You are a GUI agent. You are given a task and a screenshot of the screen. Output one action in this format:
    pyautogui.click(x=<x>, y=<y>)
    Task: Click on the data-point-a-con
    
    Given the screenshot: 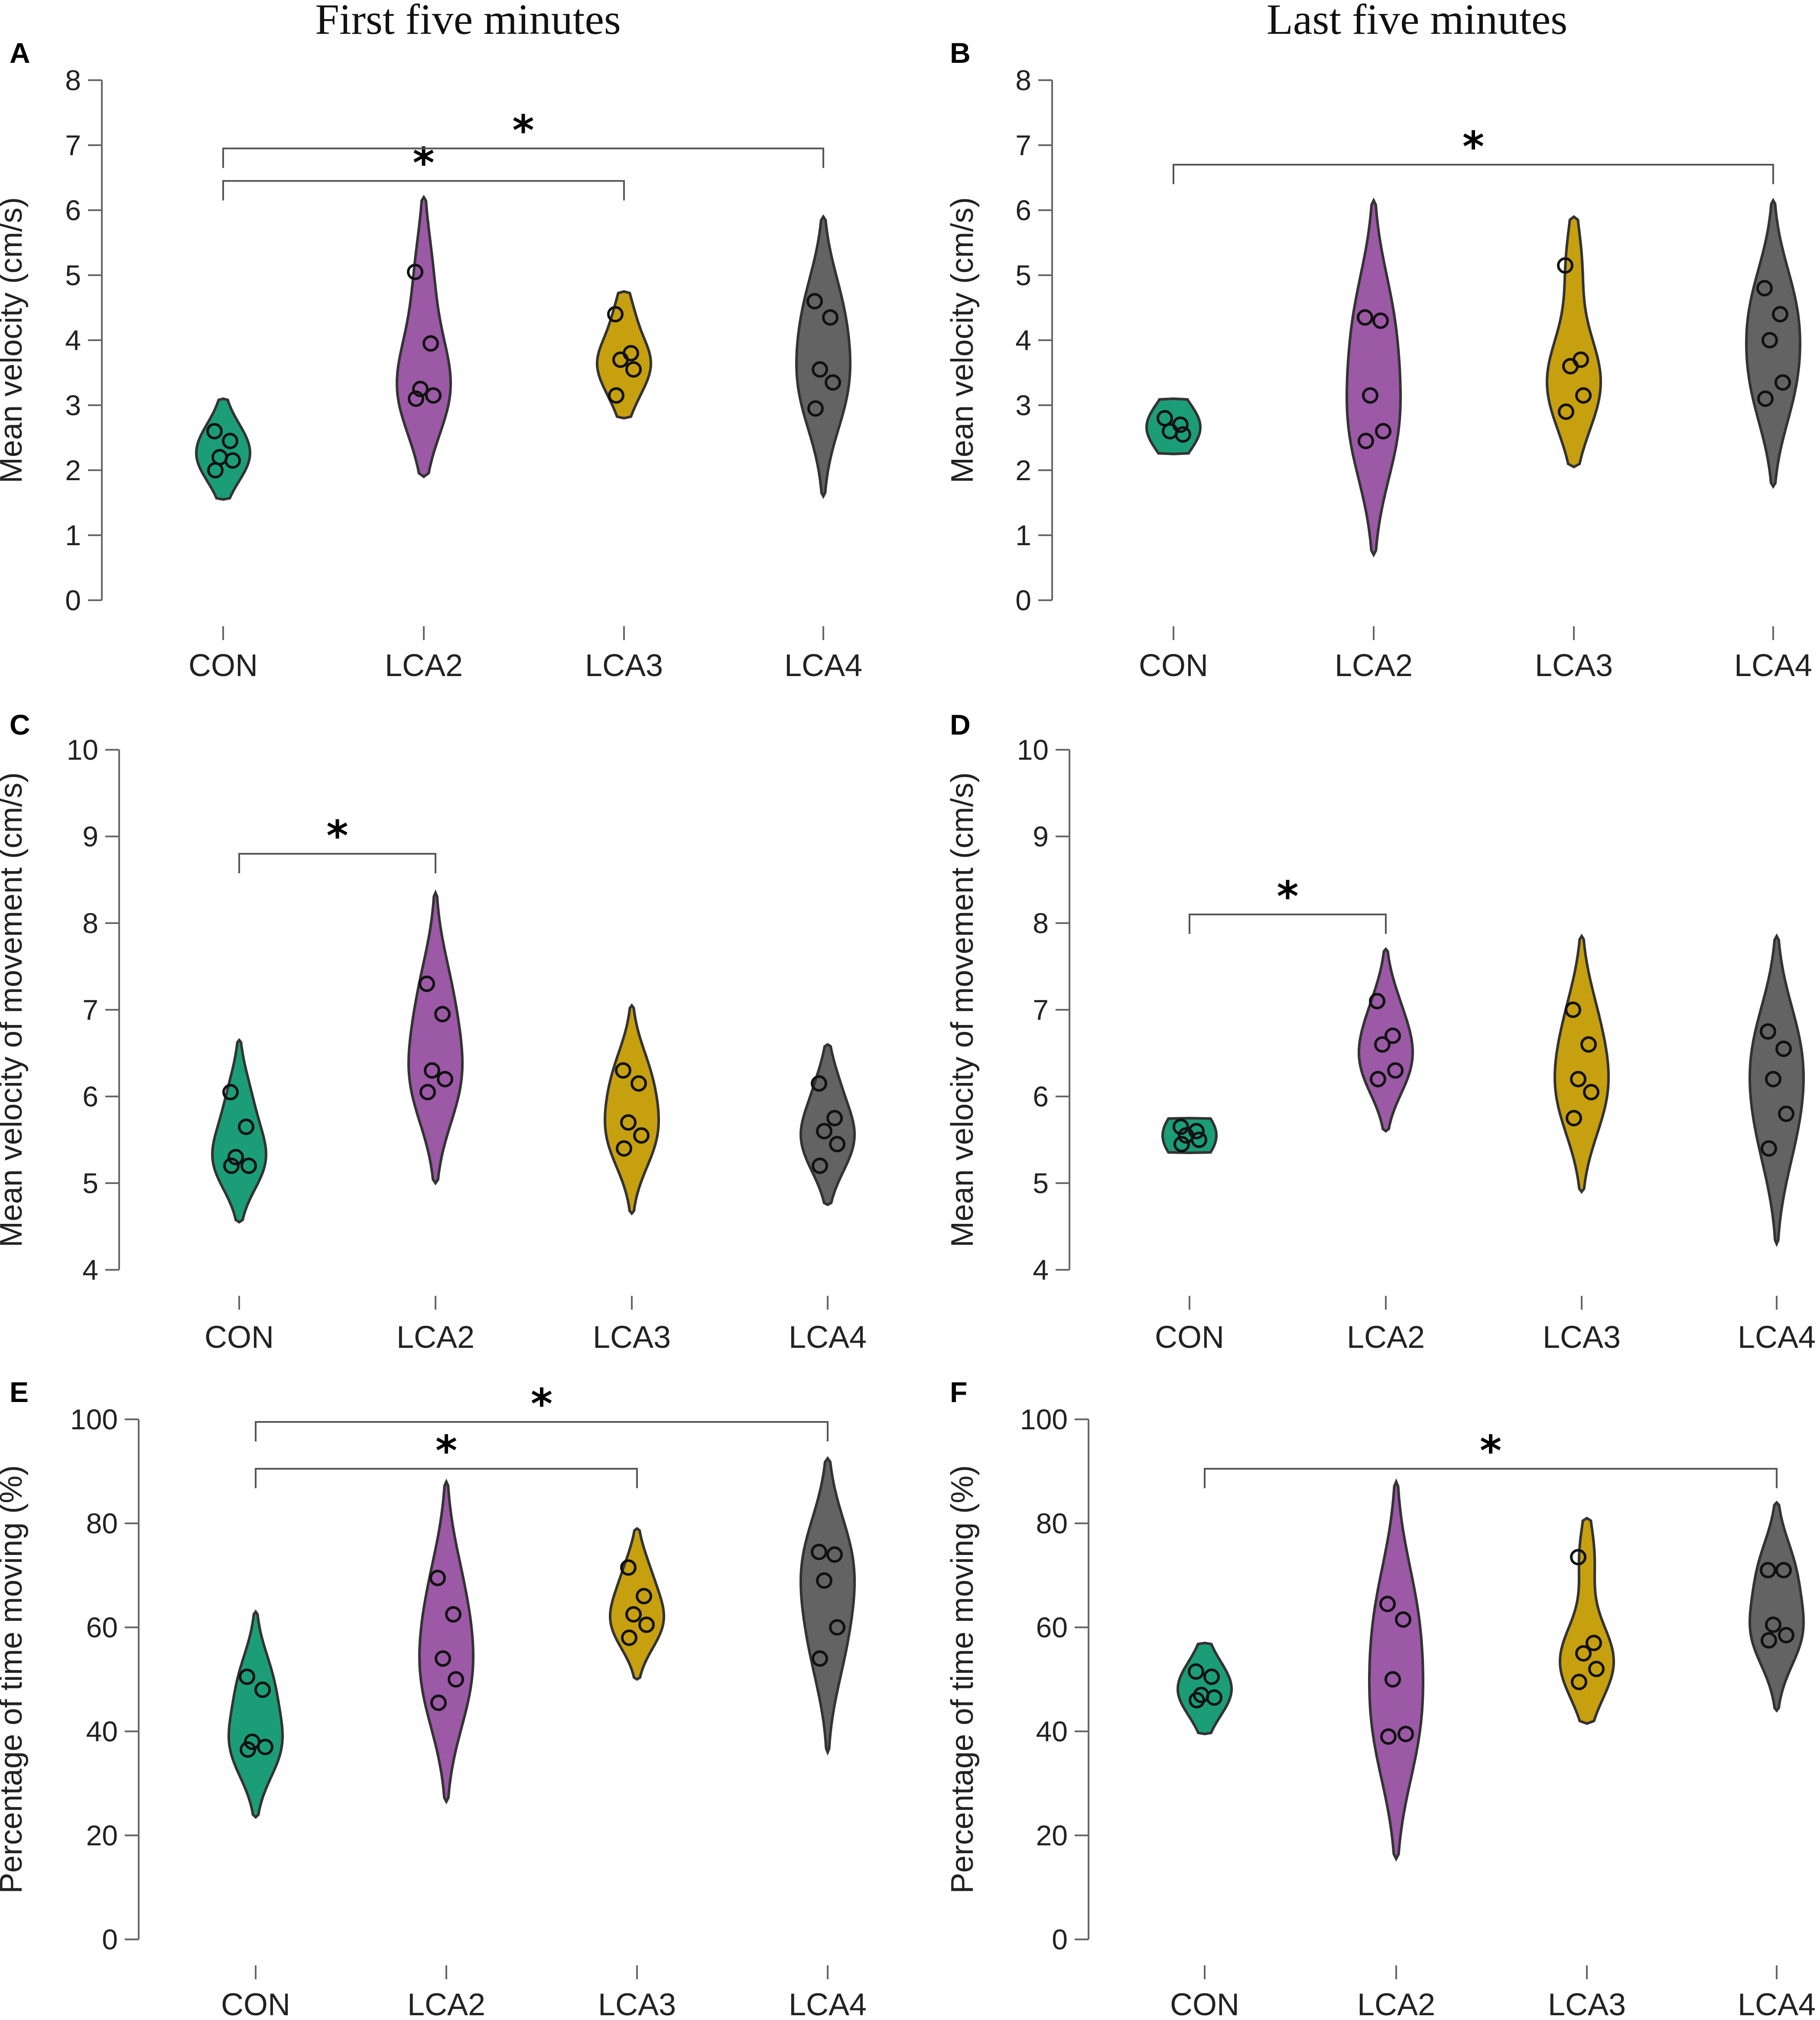 What is the action you would take?
    pyautogui.click(x=214, y=431)
    